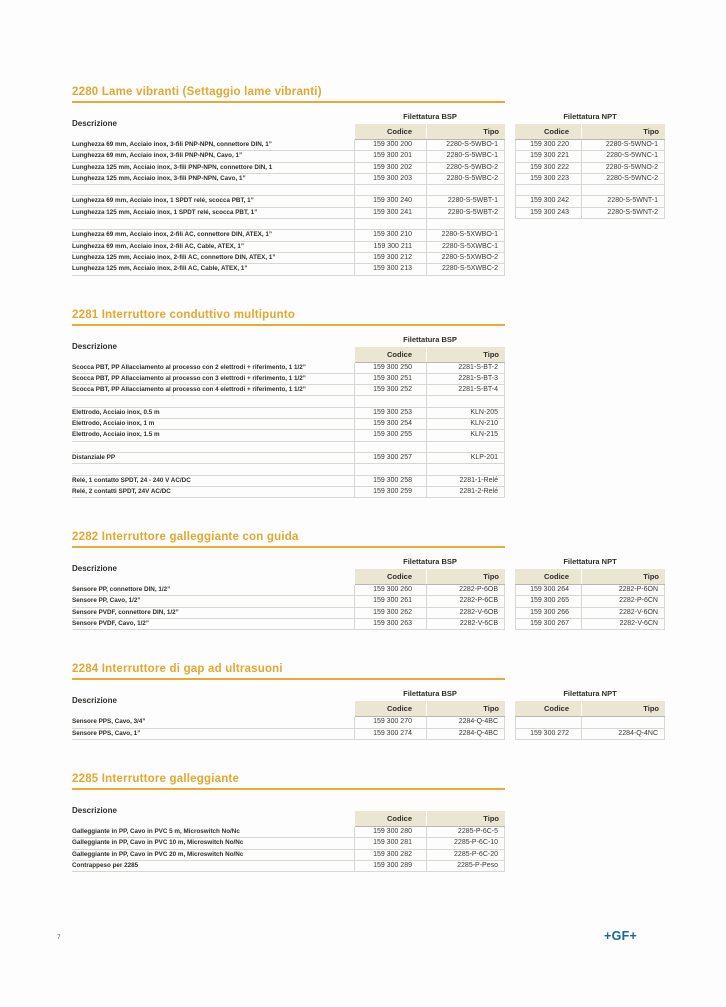 The width and height of the screenshot is (726, 1007). Describe the element at coordinates (466, 854) in the screenshot. I see `row-tipo: 2285-P-6C-20` at that location.